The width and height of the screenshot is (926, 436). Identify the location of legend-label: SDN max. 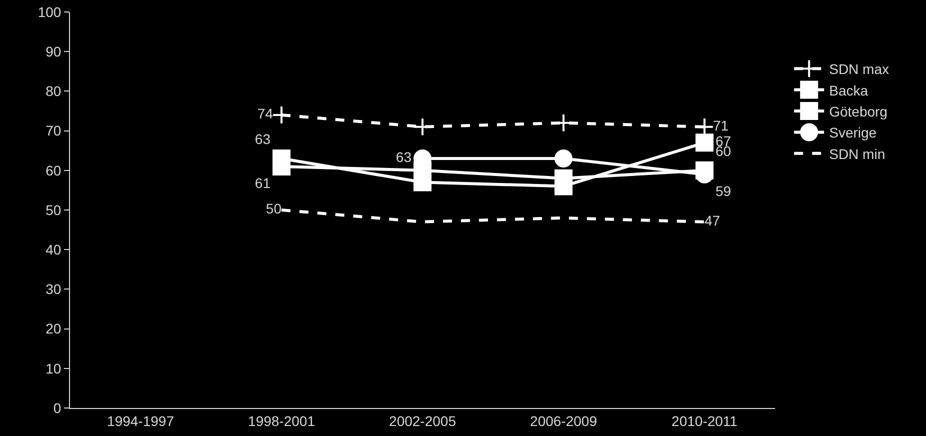
(859, 69).